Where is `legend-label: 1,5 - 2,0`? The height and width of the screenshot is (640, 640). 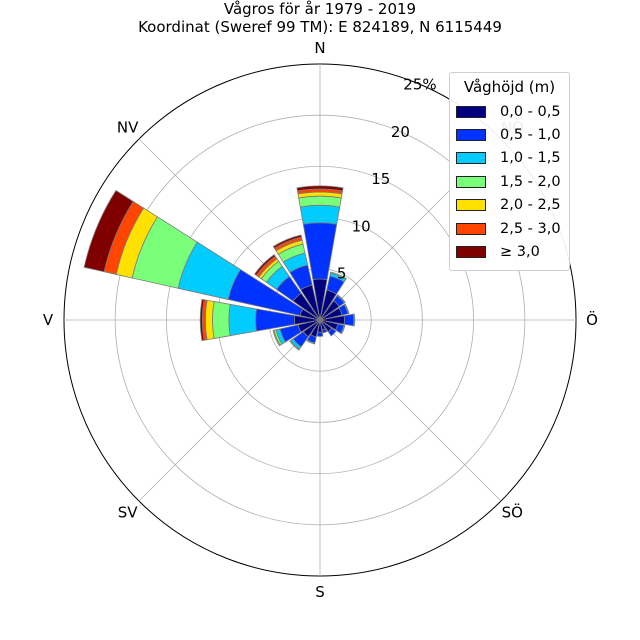
legend-label: 1,5 - 2,0 is located at coordinates (530, 181).